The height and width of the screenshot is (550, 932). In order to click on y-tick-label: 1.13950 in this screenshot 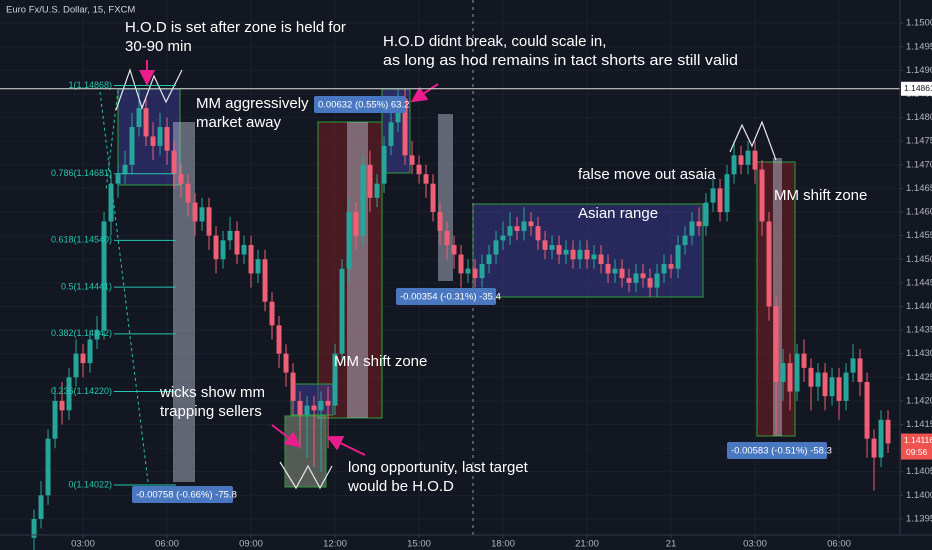, I will do `click(919, 518)`.